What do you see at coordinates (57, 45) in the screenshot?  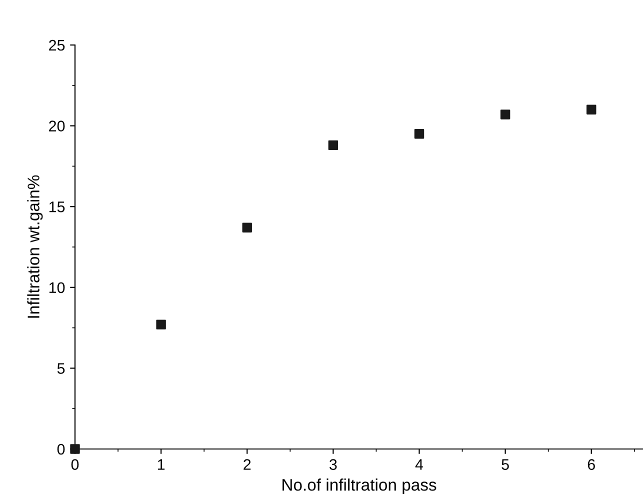 I see `y-tick-label: 25` at bounding box center [57, 45].